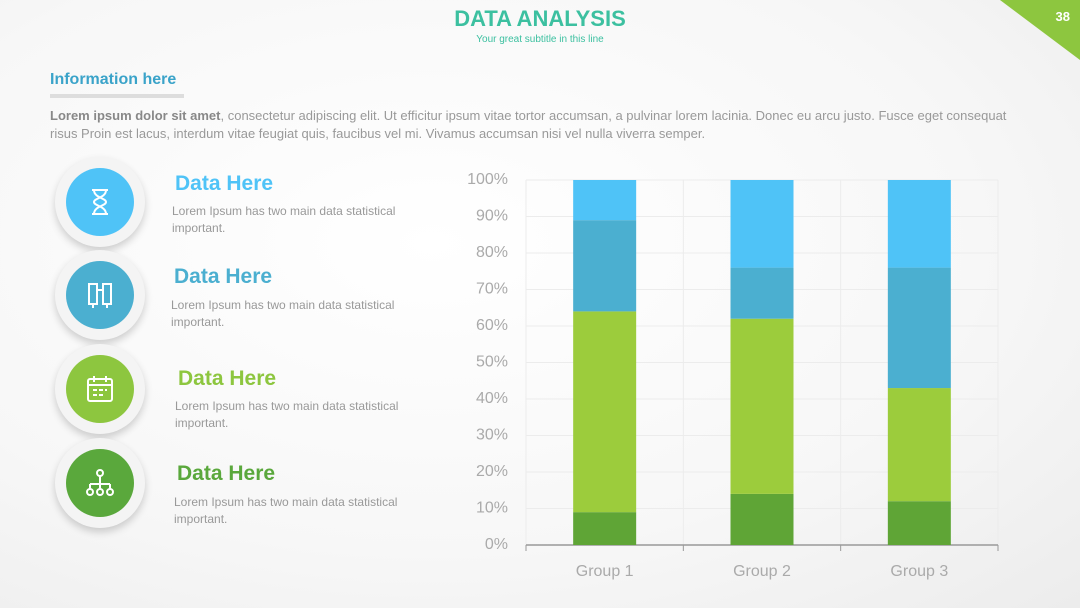  What do you see at coordinates (487, 179) in the screenshot?
I see `y-tick-label: 100%` at bounding box center [487, 179].